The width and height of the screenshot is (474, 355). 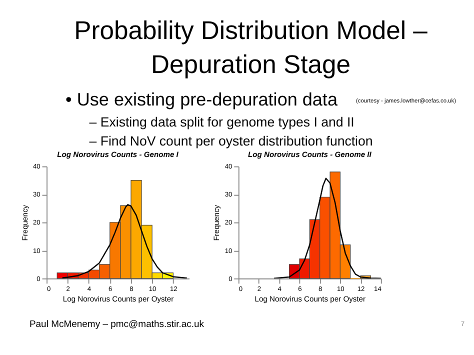 What do you see at coordinates (310, 154) in the screenshot?
I see `chart-title: Log Norovirus Counts - Genome II` at bounding box center [310, 154].